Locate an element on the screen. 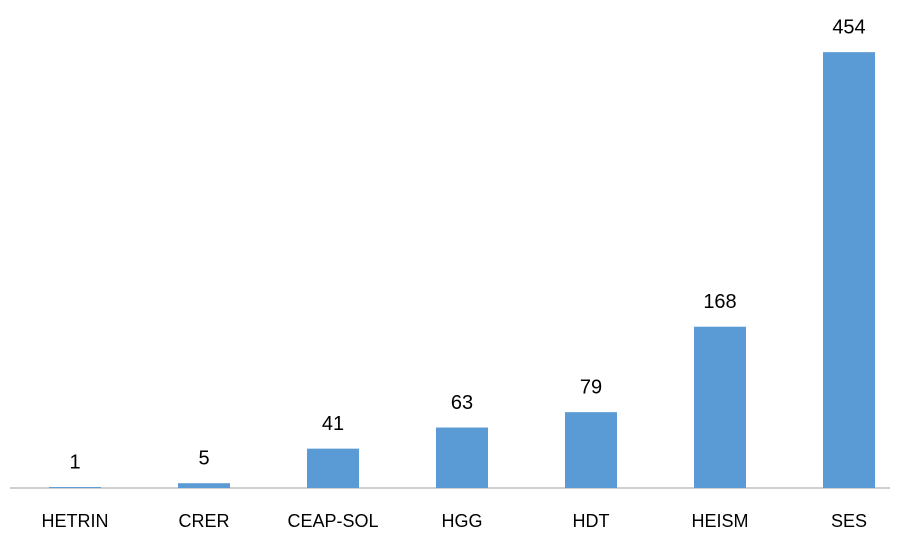 The image size is (900, 533). x-tick-label: SES is located at coordinates (849, 521).